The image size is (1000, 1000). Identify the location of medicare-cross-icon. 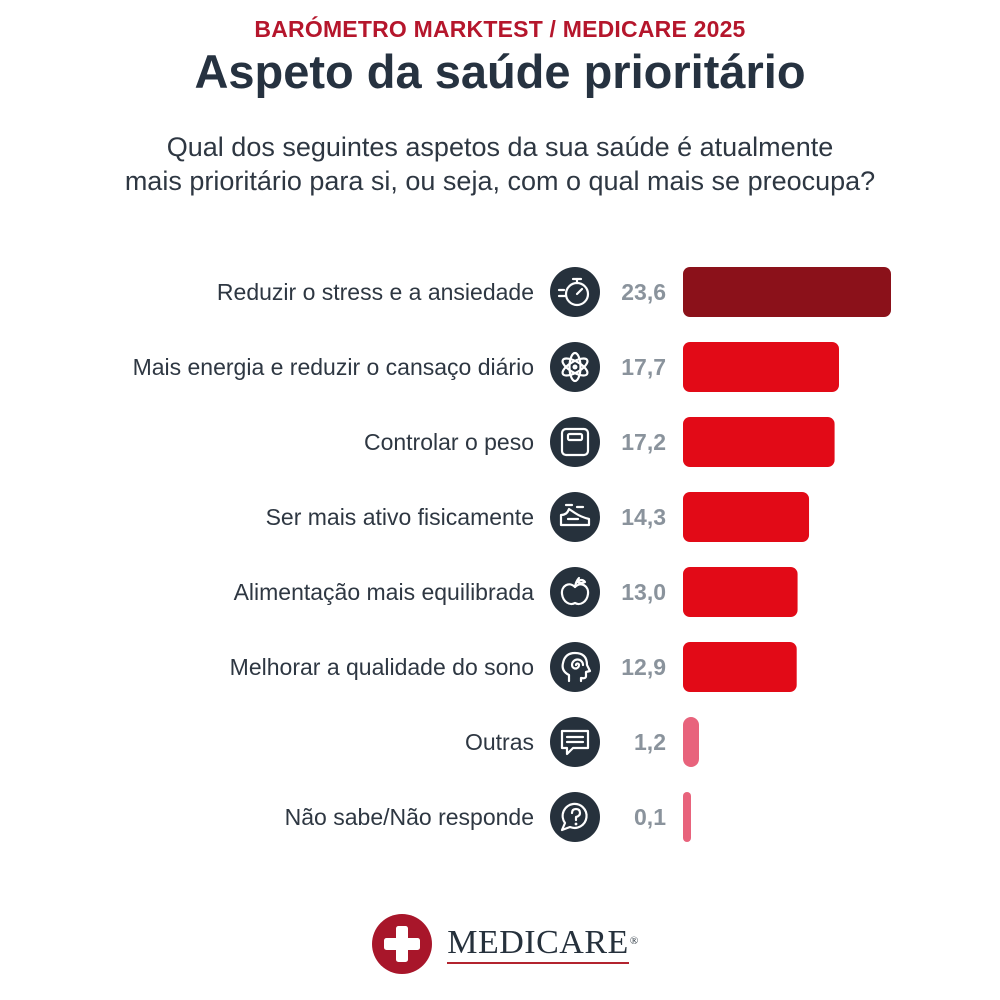
(402, 944).